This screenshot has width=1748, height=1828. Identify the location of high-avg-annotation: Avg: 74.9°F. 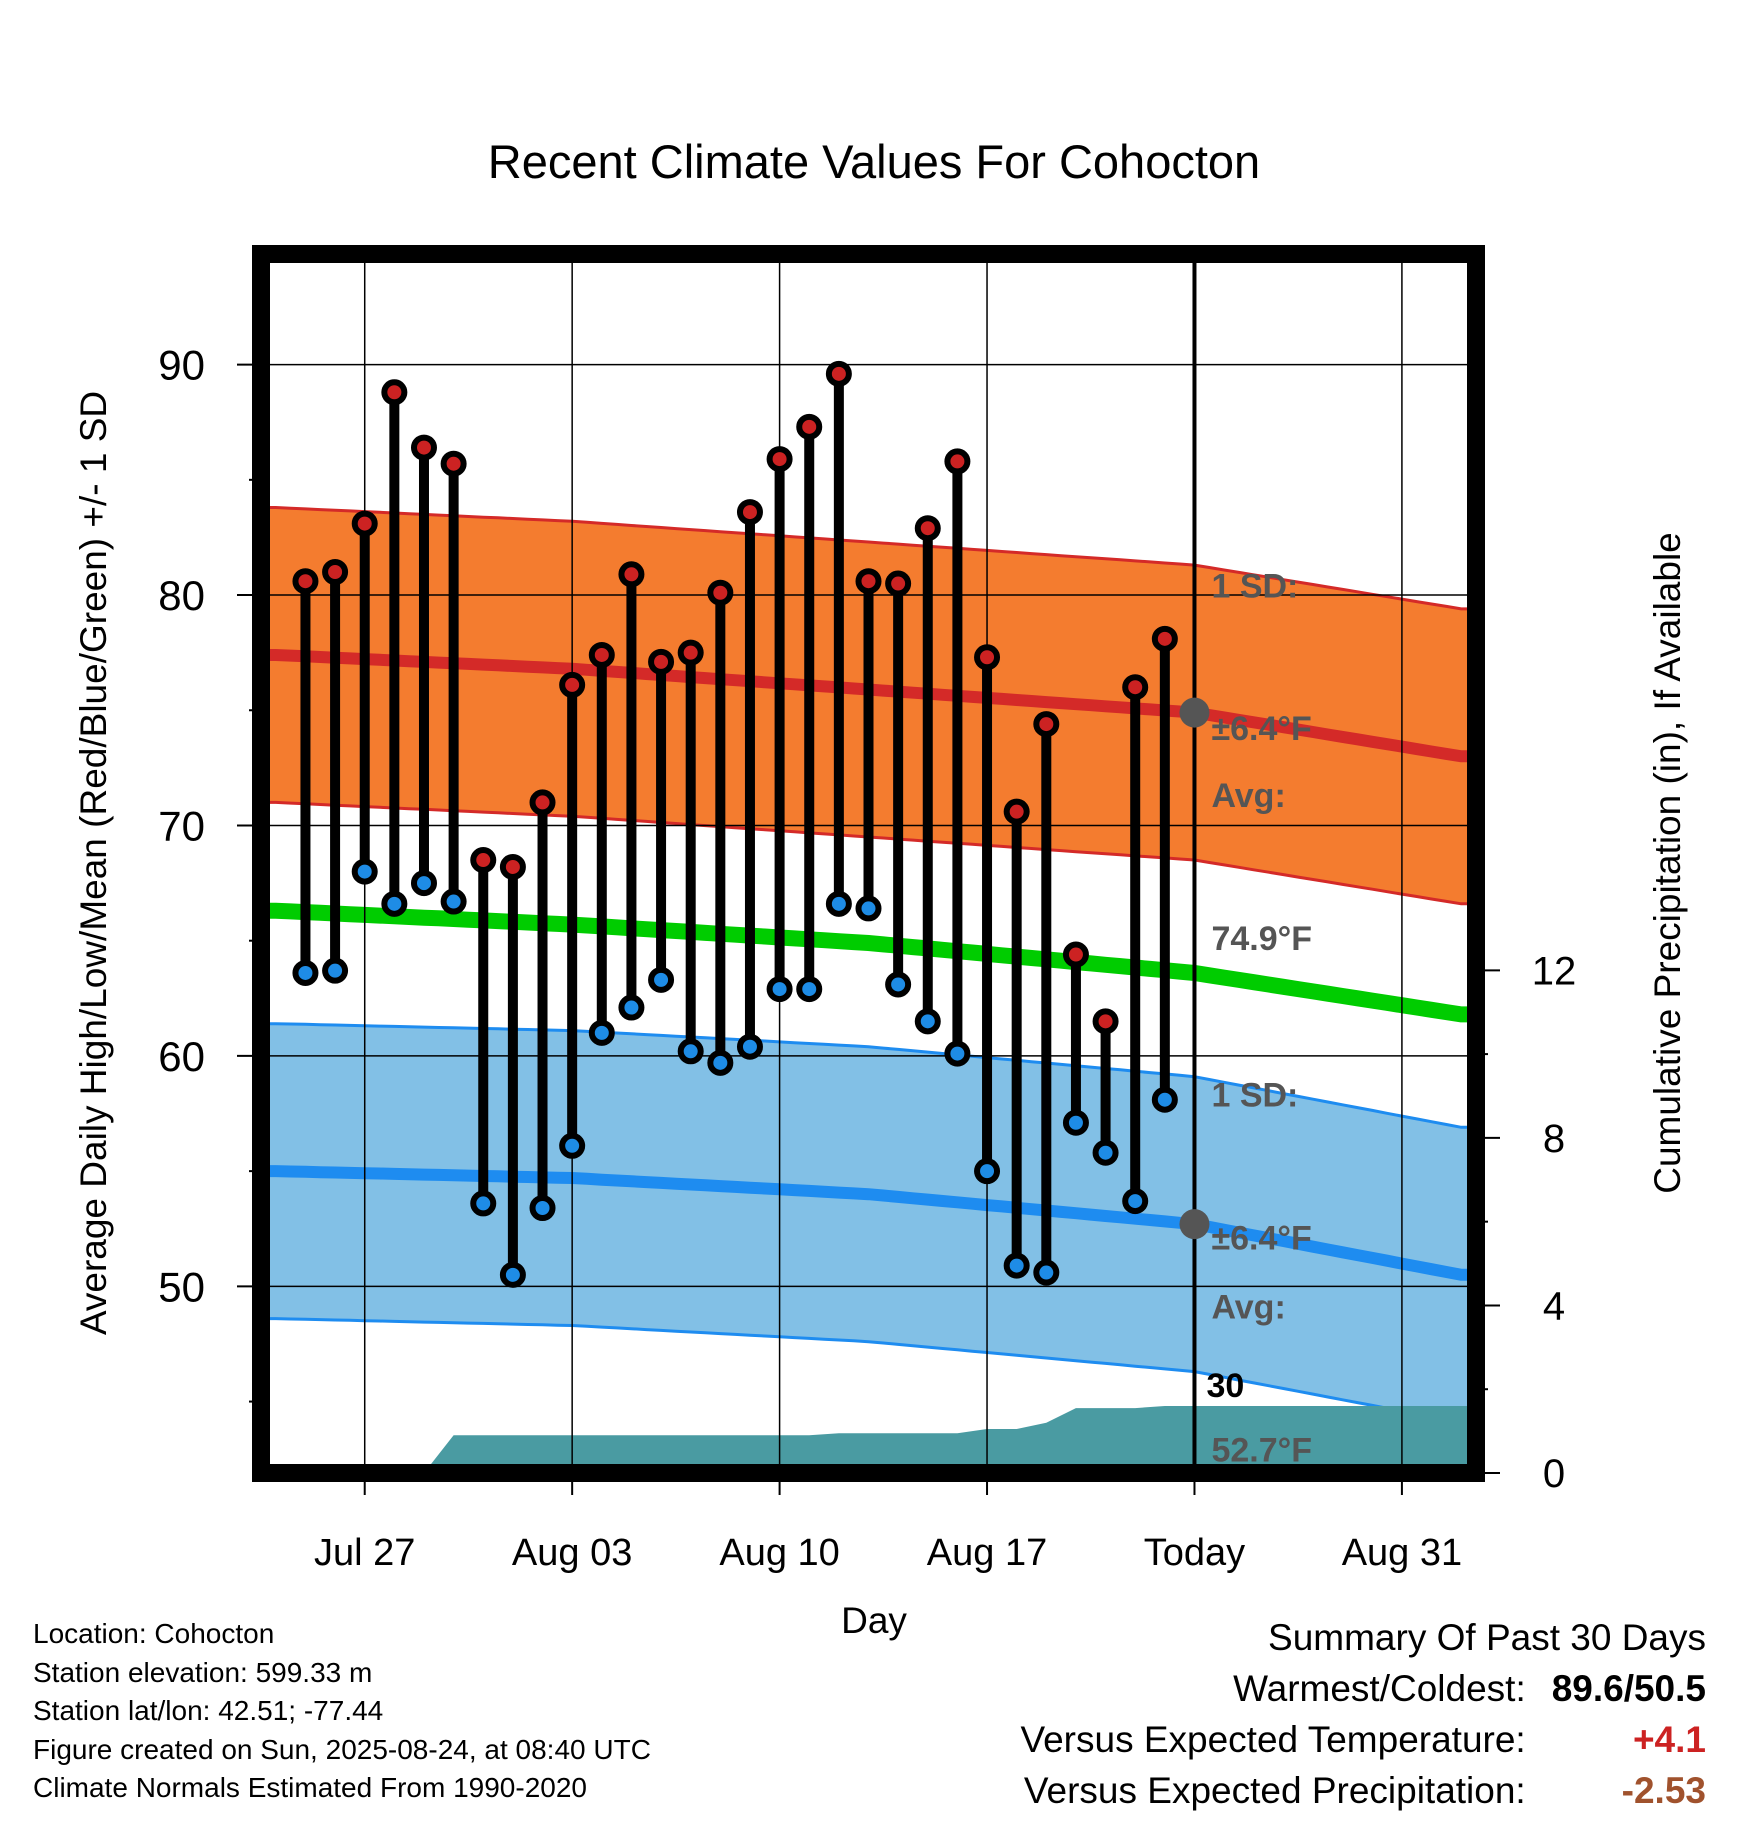
(1261, 867).